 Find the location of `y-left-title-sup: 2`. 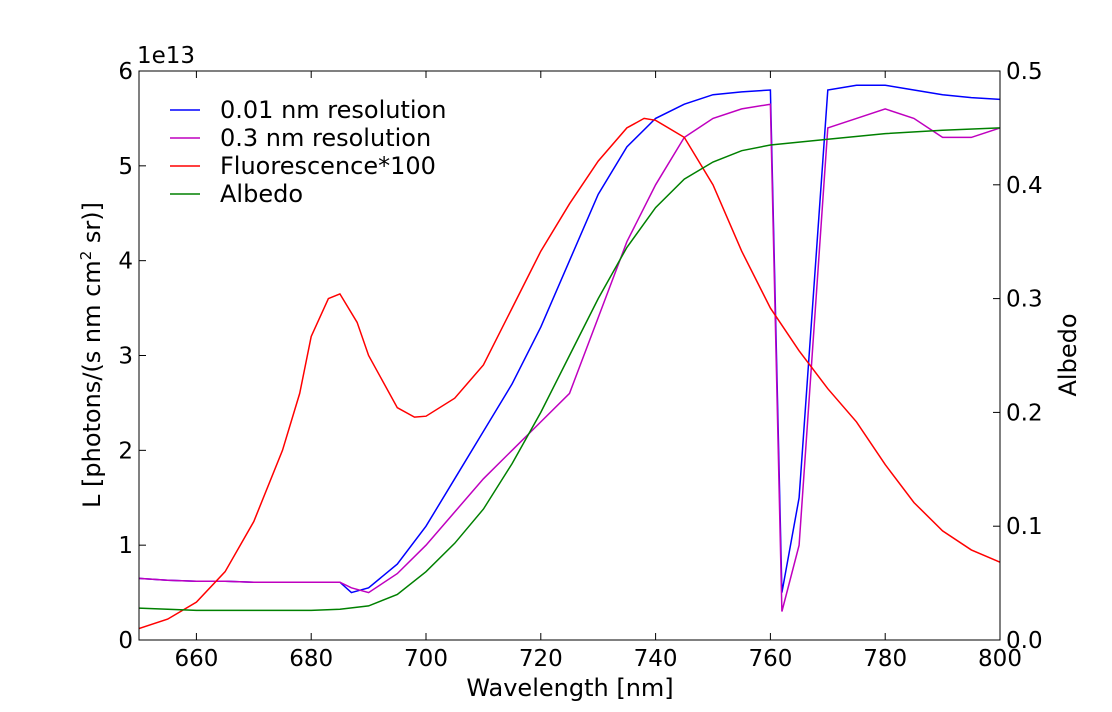

y-left-title-sup: 2 is located at coordinates (86, 256).